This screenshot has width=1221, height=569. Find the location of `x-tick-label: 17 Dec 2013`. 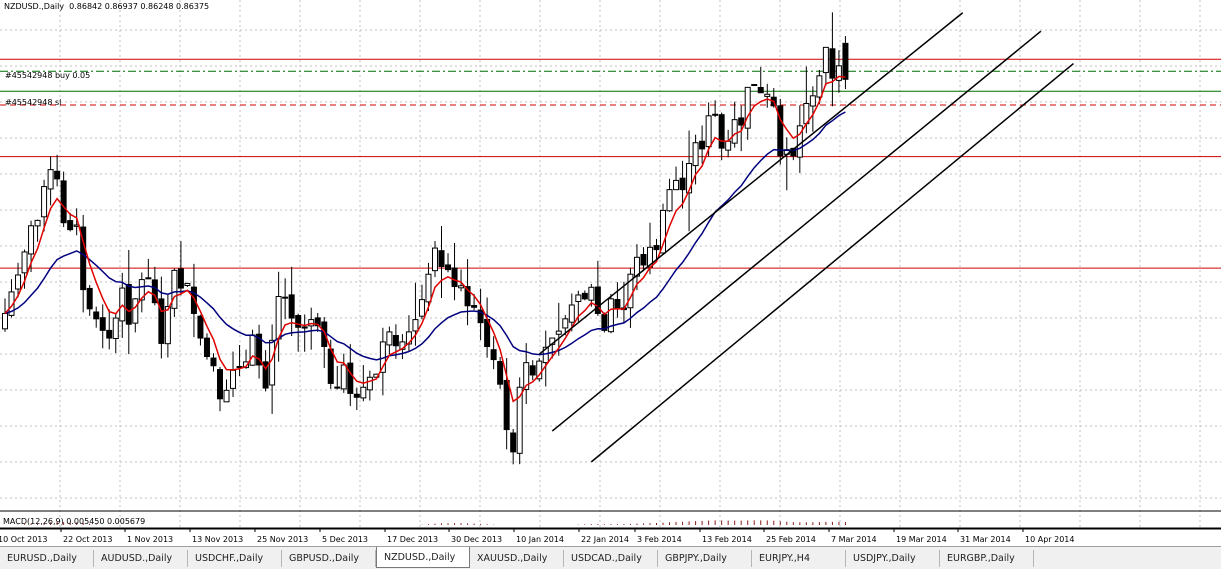

x-tick-label: 17 Dec 2013 is located at coordinates (412, 539).